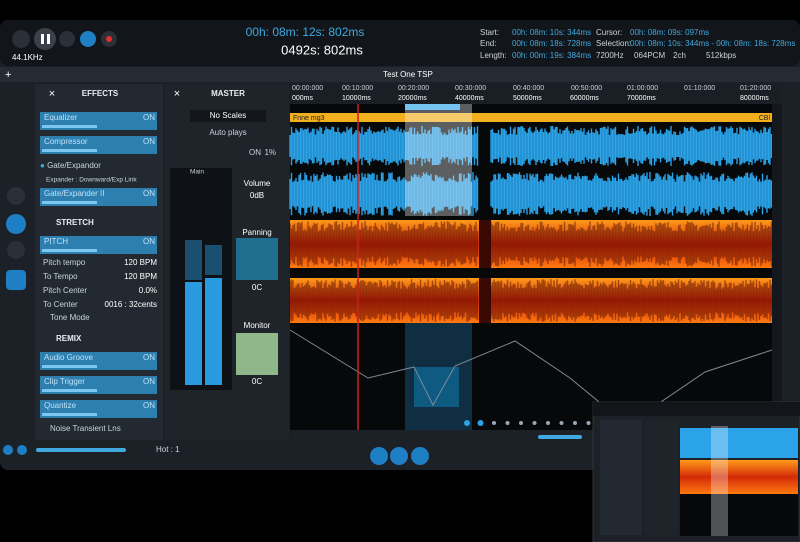  Describe the element at coordinates (270, 152) in the screenshot. I see `percent-label: 1%` at that location.